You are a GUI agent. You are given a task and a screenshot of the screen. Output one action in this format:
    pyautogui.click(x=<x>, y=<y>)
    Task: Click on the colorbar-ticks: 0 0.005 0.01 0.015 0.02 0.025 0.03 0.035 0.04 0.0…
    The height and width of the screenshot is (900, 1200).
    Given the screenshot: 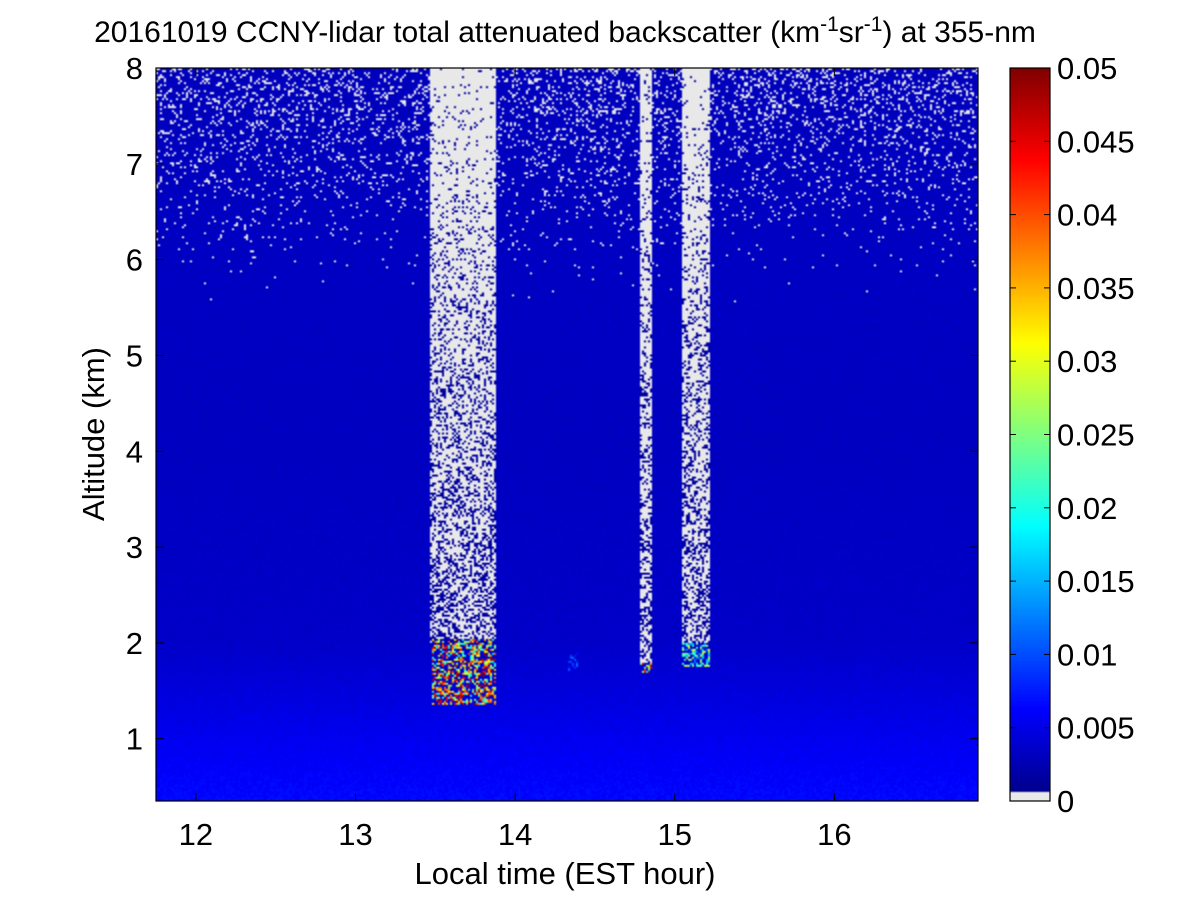 What is the action you would take?
    pyautogui.click(x=1072, y=435)
    